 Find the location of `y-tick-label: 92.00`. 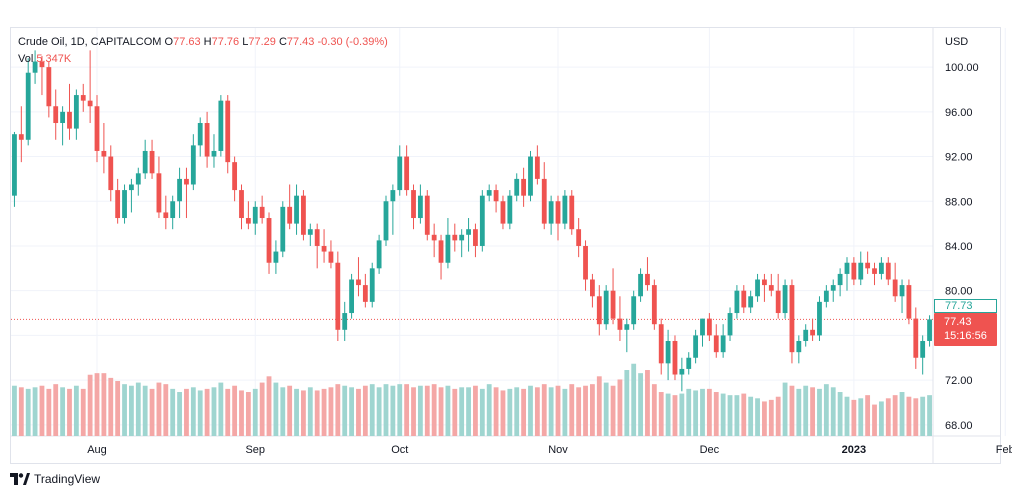

y-tick-label: 92.00 is located at coordinates (959, 158).